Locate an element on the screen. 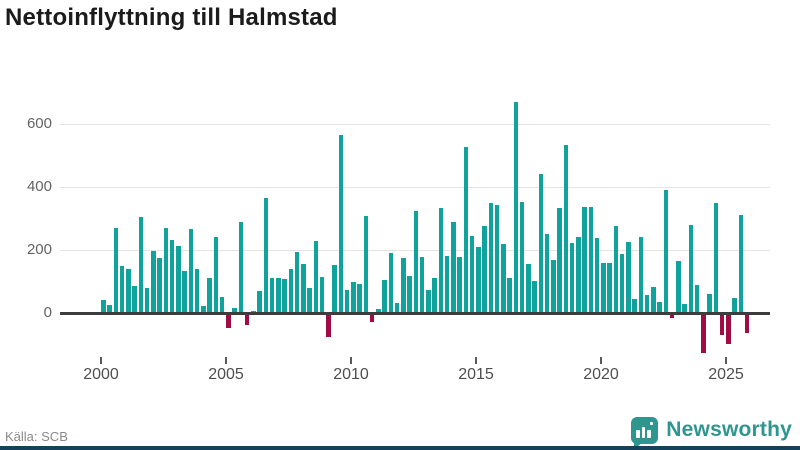 The width and height of the screenshot is (800, 450). newsworthy-logo: Newsworthy is located at coordinates (711, 432).